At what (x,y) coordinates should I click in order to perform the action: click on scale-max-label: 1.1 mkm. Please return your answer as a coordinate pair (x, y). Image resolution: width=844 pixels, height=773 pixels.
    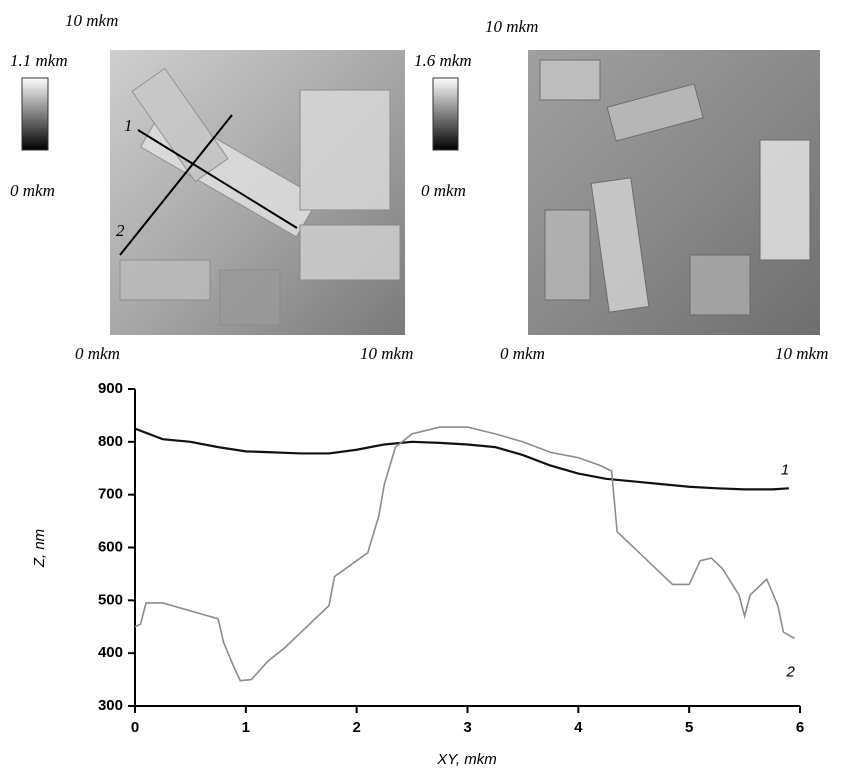
    Looking at the image, I should click on (39, 60).